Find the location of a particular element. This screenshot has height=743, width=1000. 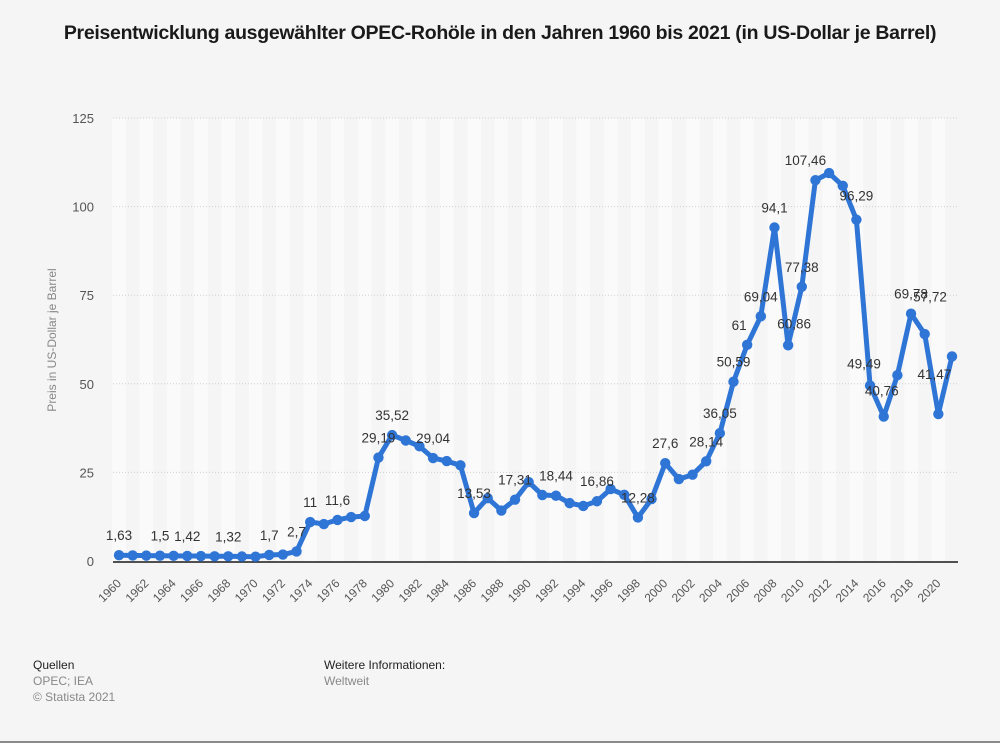

x-tick-label: 1972 is located at coordinates (273, 590).